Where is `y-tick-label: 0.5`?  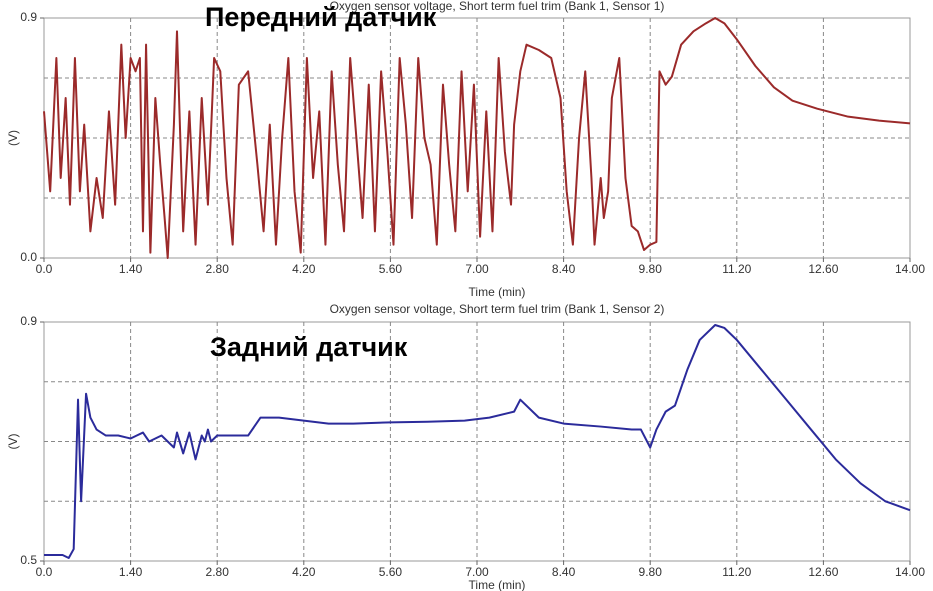
y-tick-label: 0.5 is located at coordinates (28, 560).